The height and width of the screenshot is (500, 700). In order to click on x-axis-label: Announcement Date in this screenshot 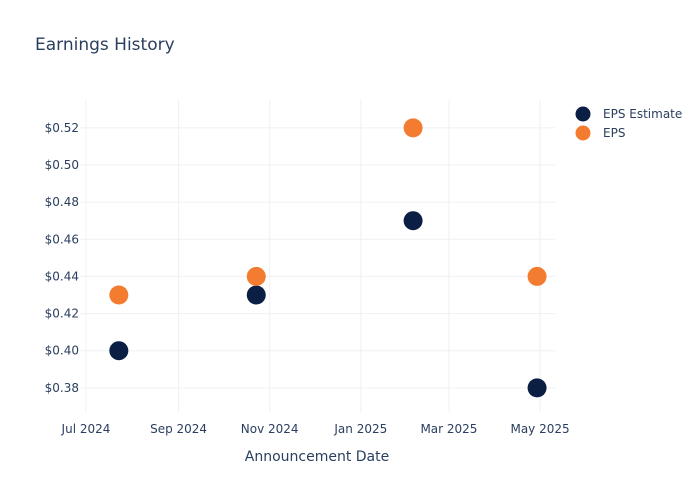, I will do `click(317, 457)`.